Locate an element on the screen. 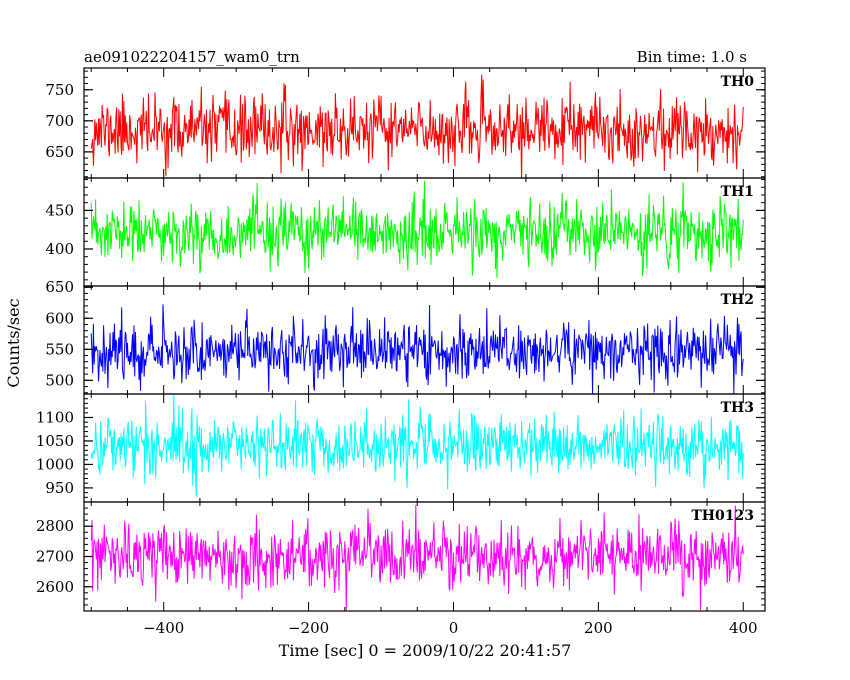 The image size is (850, 680). y-tick-label: 550 is located at coordinates (59, 349).